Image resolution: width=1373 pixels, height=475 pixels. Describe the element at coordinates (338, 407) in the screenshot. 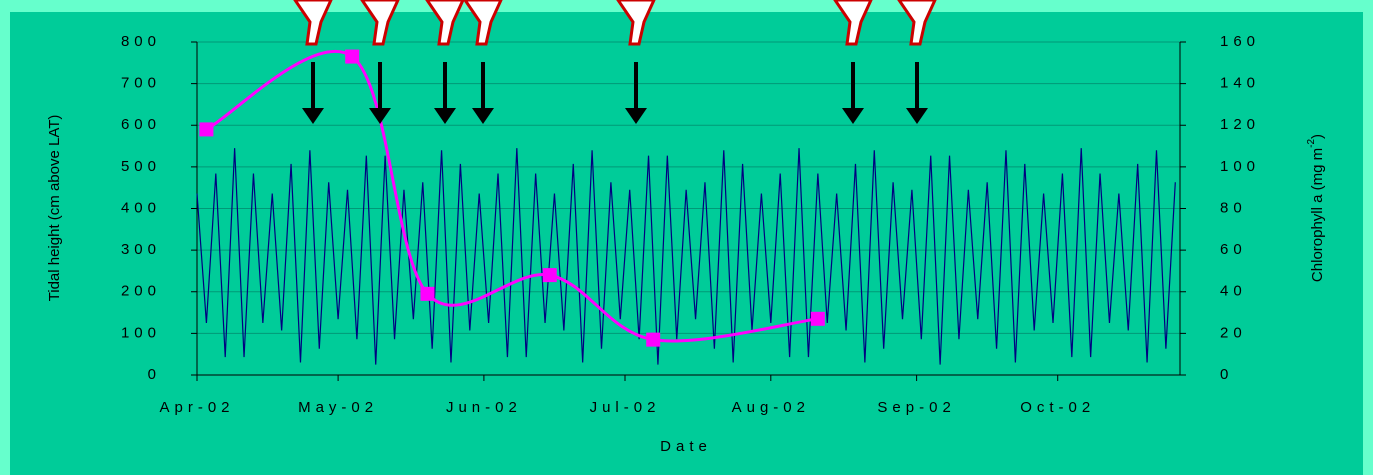

I see `x-tick-label: May-02` at that location.